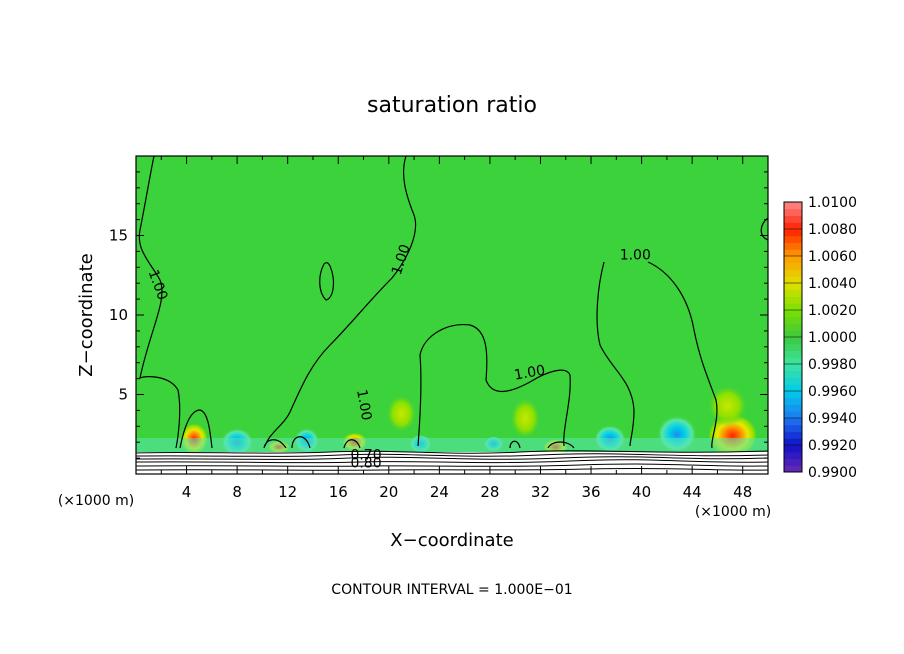  What do you see at coordinates (287, 492) in the screenshot?
I see `x-tick-label: 12` at bounding box center [287, 492].